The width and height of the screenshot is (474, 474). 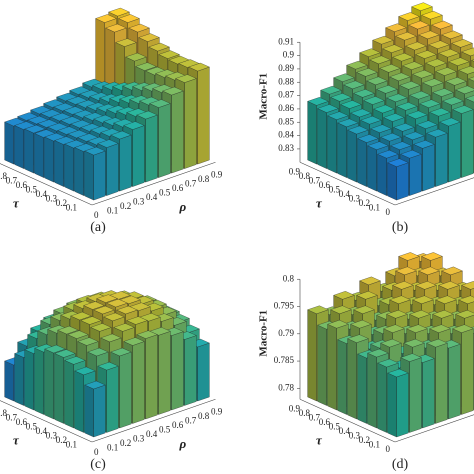 I want to click on axis-line, so click(x=347, y=183).